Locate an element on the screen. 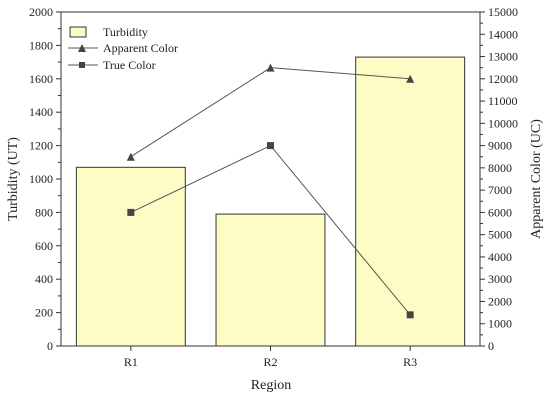 The width and height of the screenshot is (550, 401). x-axis-title: Region is located at coordinates (271, 385).